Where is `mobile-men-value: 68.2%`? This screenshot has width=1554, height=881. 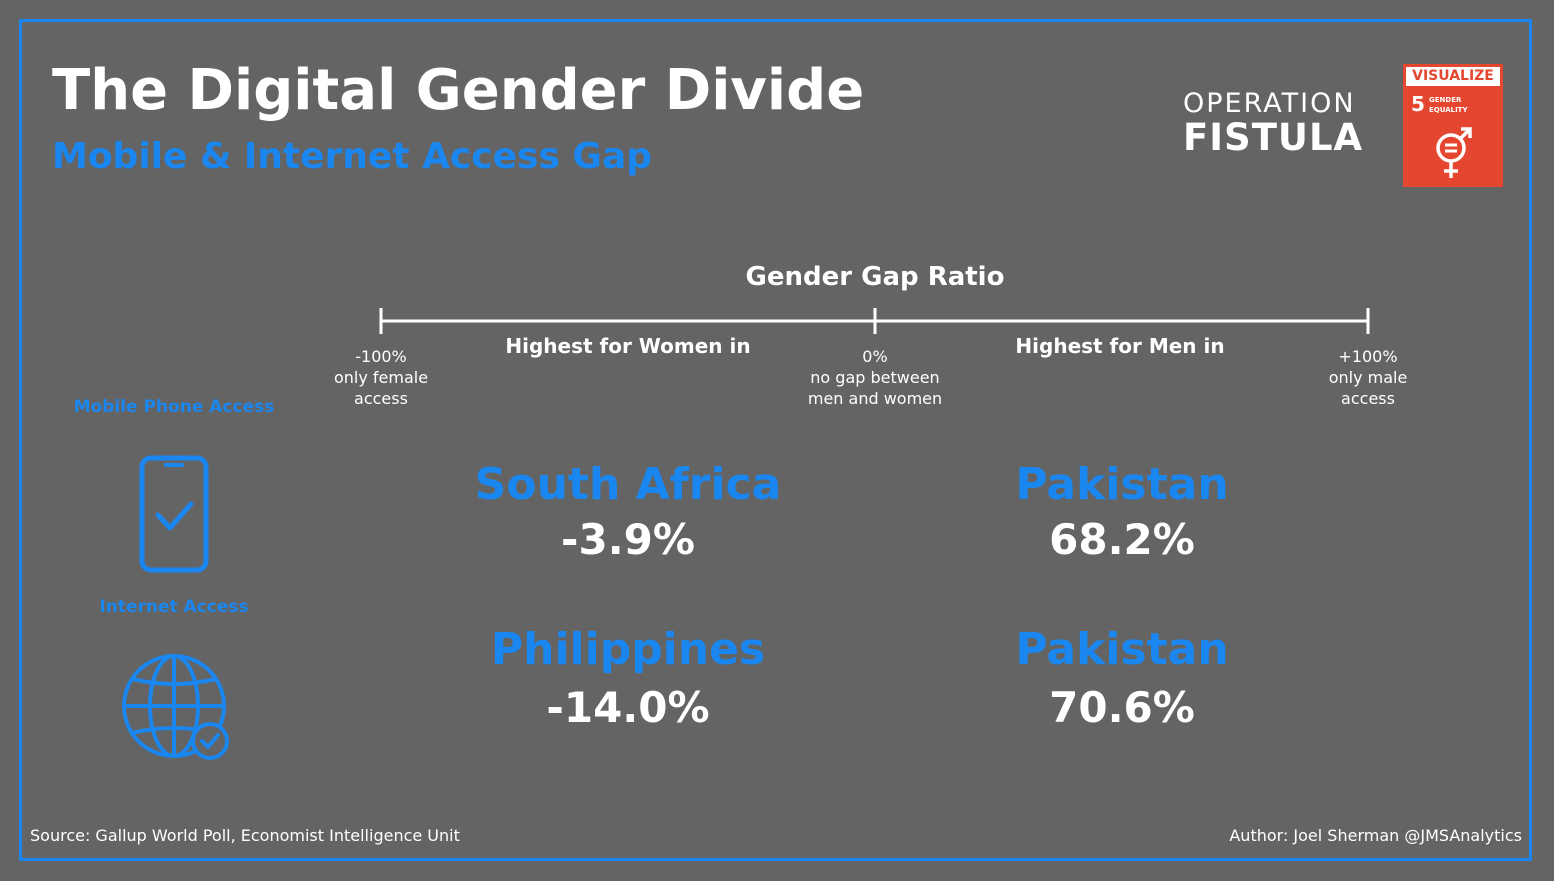 mobile-men-value: 68.2% is located at coordinates (1122, 539).